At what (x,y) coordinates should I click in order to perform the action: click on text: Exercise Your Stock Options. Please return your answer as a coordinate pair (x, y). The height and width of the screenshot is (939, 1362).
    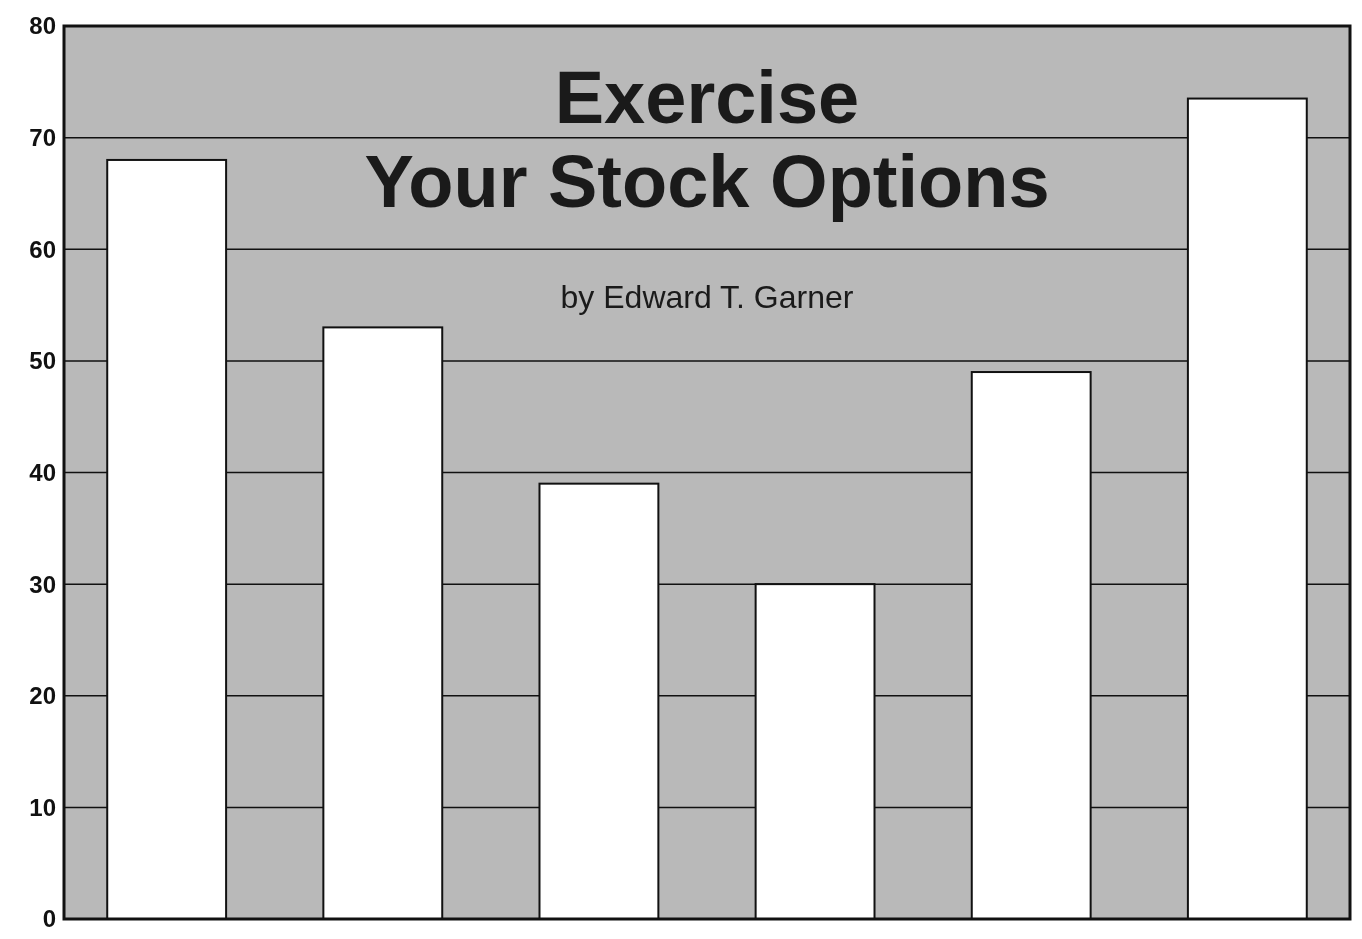
    Looking at the image, I should click on (707, 139).